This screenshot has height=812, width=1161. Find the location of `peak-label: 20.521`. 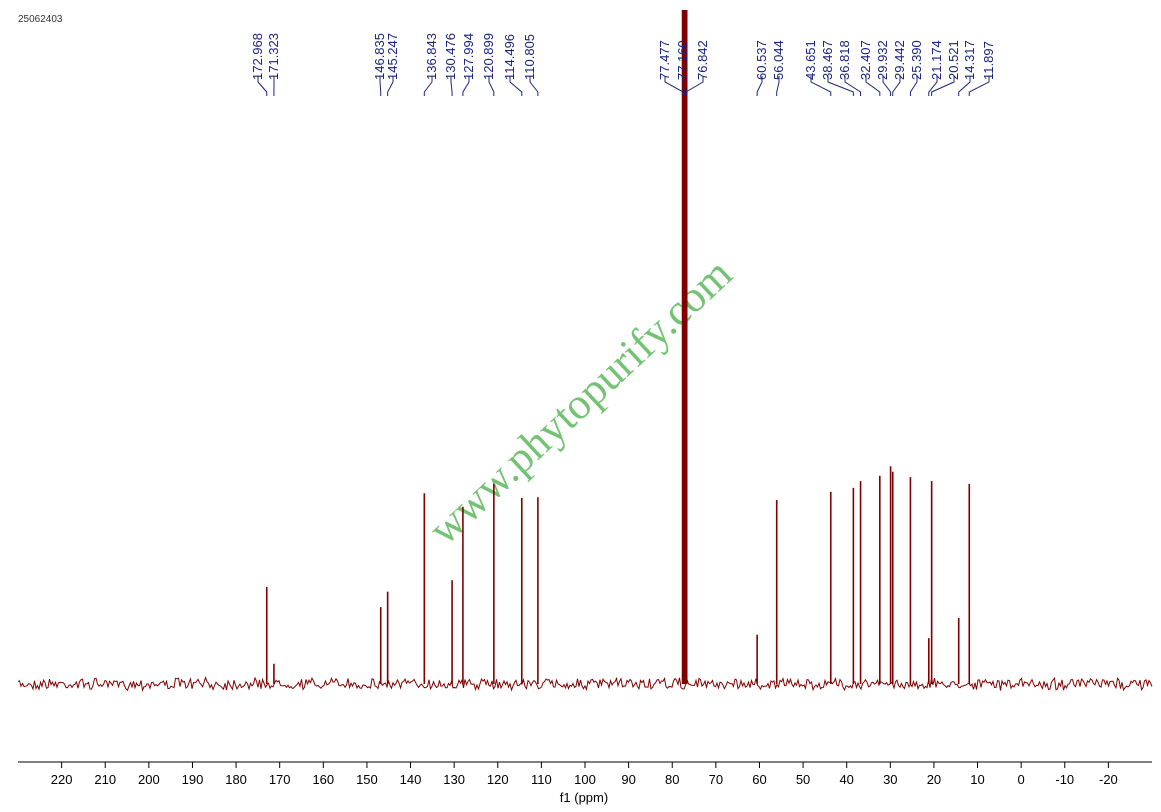

peak-label: 20.521 is located at coordinates (953, 60).